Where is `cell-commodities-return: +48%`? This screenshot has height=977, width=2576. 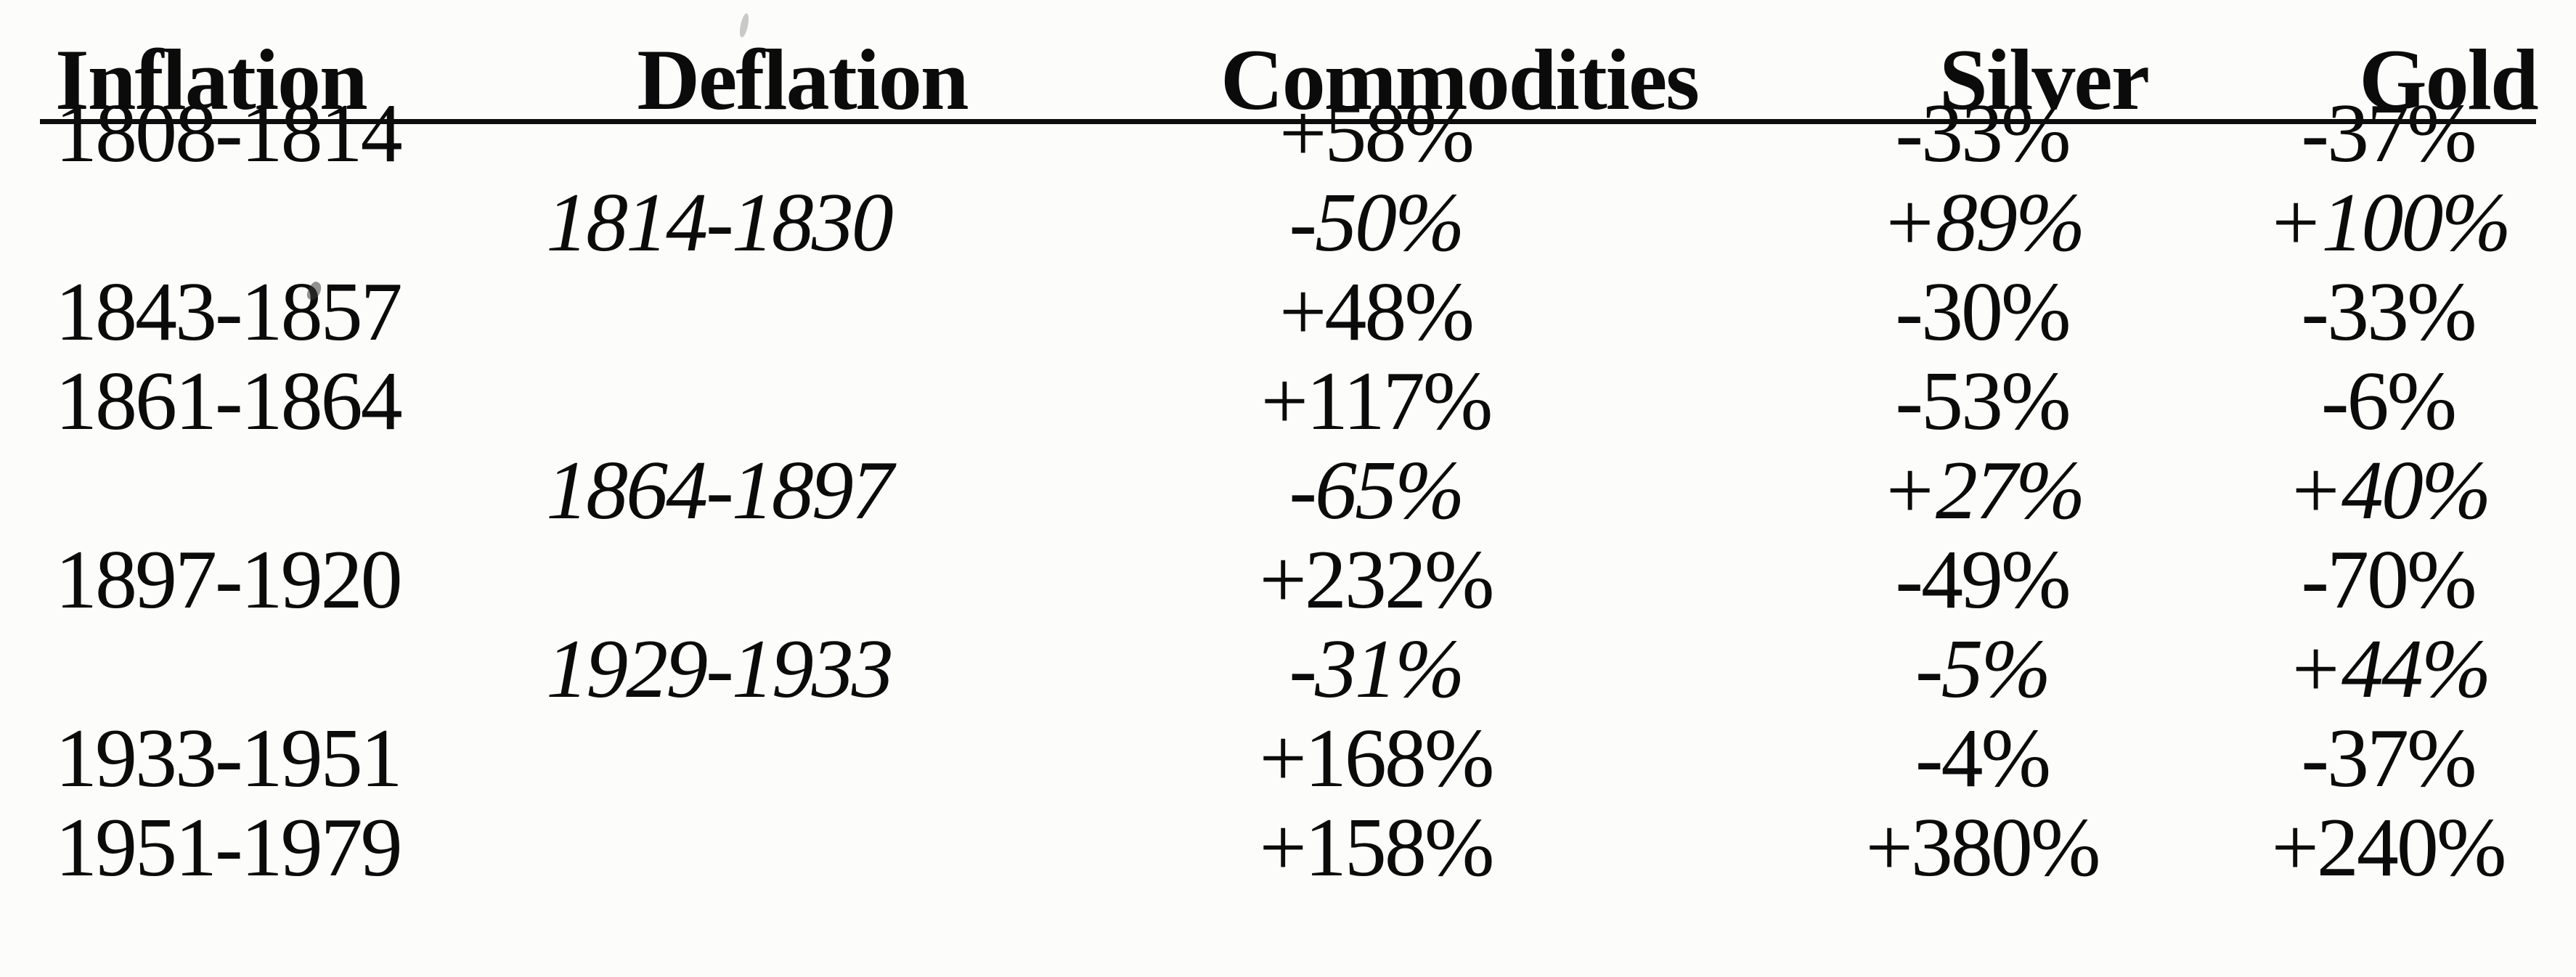
cell-commodities-return: +48% is located at coordinates (1377, 312).